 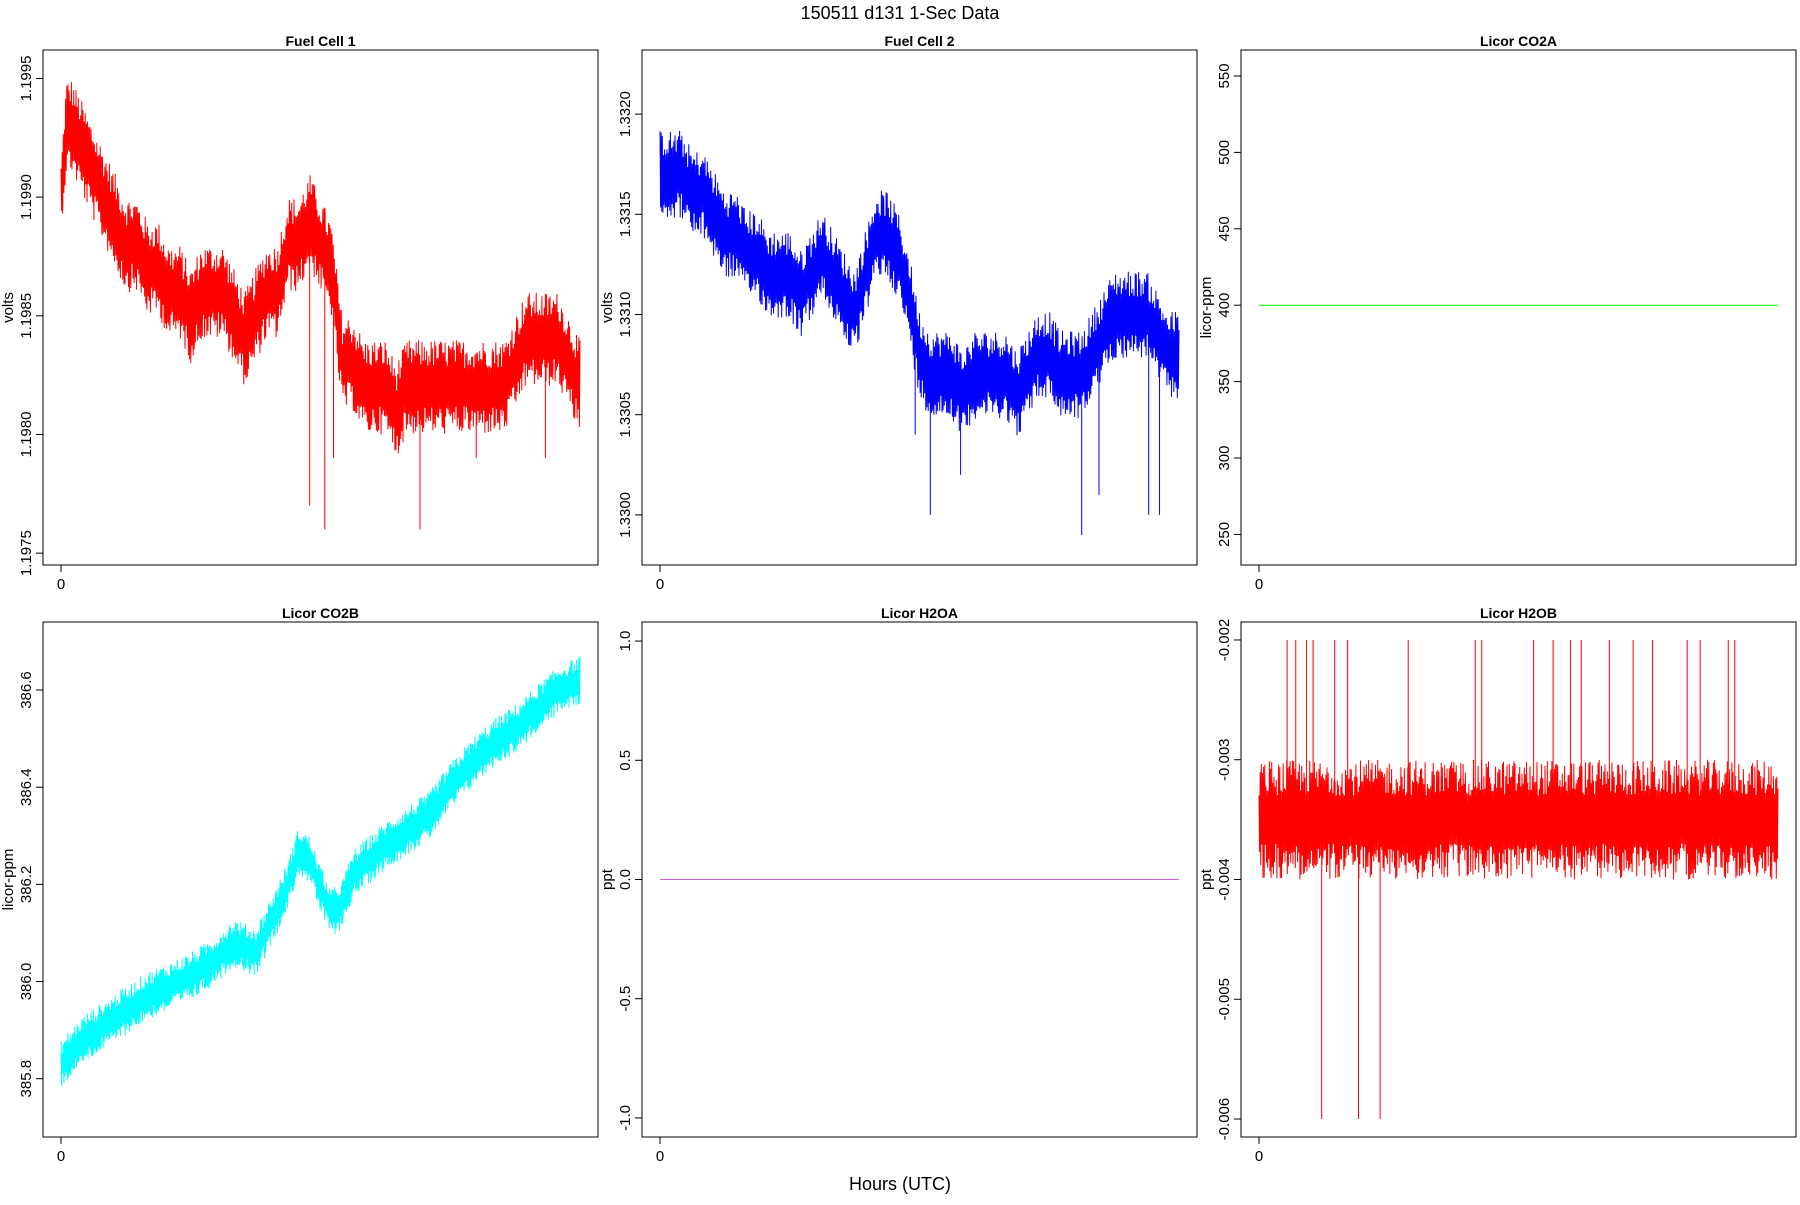 I want to click on y-tick-label: 450, so click(x=1224, y=228).